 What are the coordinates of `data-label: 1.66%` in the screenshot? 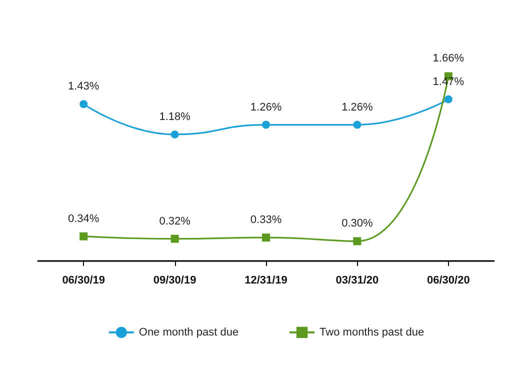 It's located at (448, 58).